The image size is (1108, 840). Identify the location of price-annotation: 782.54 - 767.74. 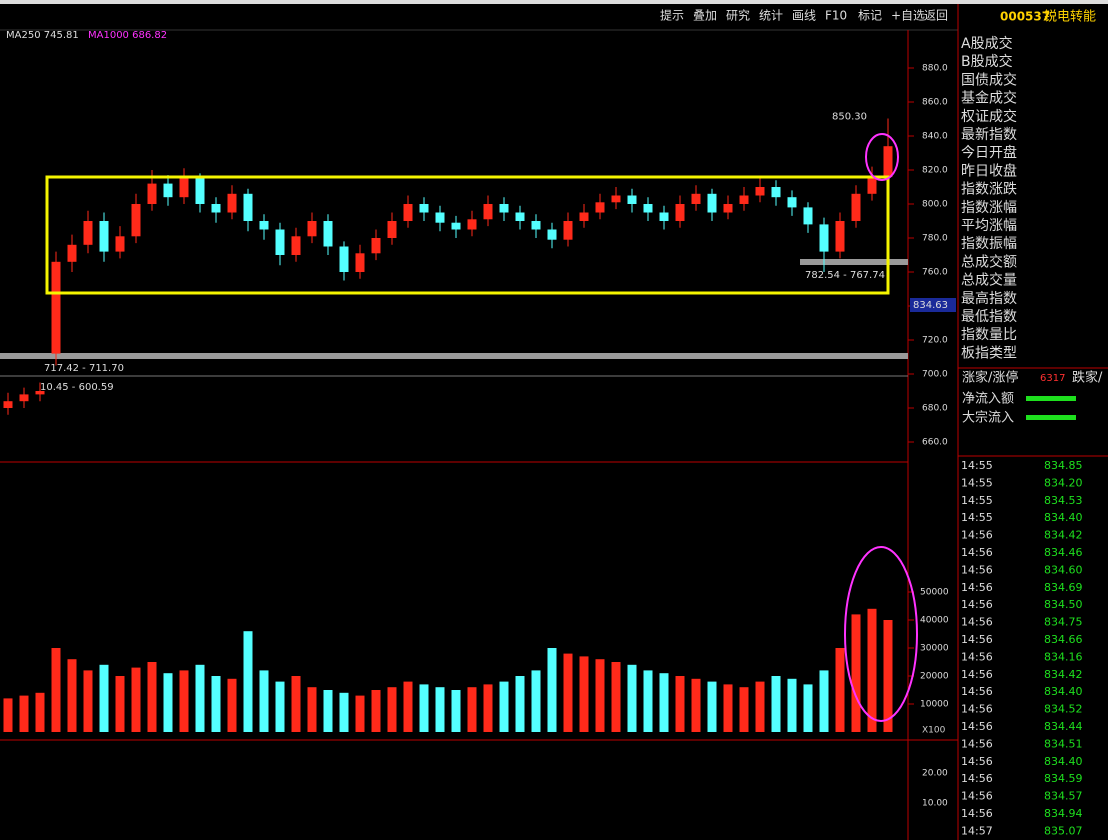
(845, 275).